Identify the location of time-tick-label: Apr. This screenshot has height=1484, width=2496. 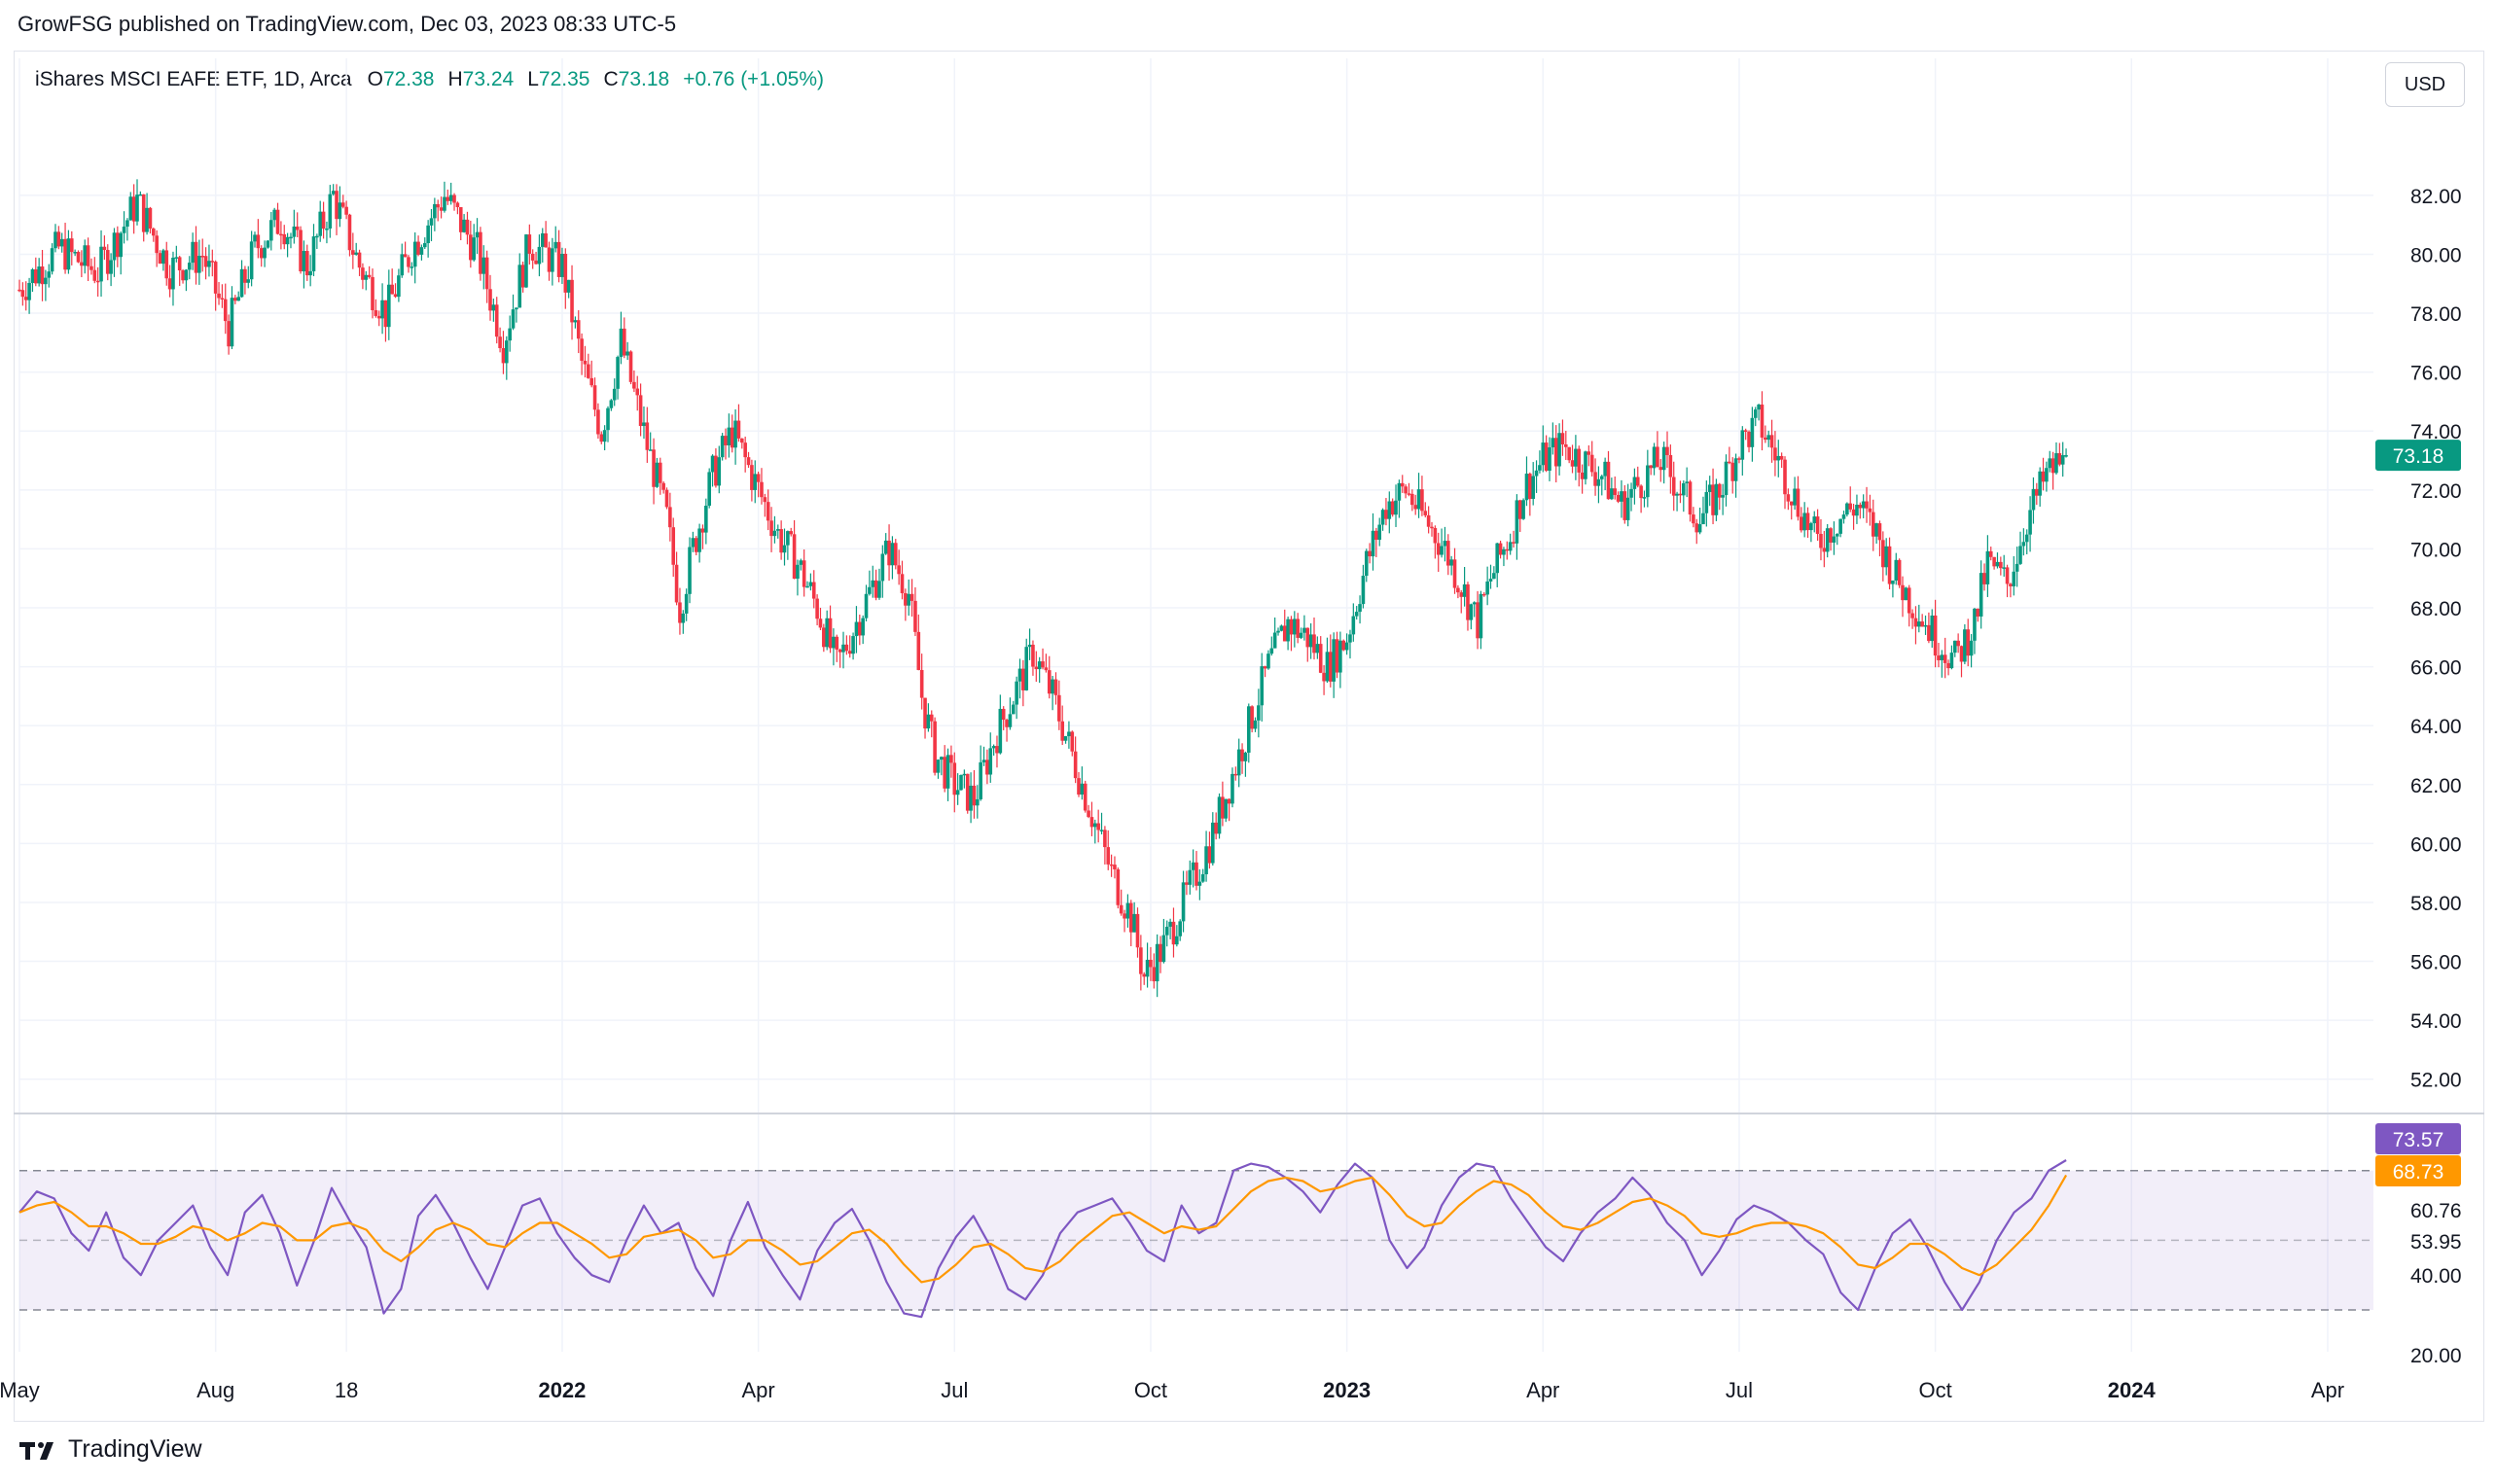
(1543, 1390).